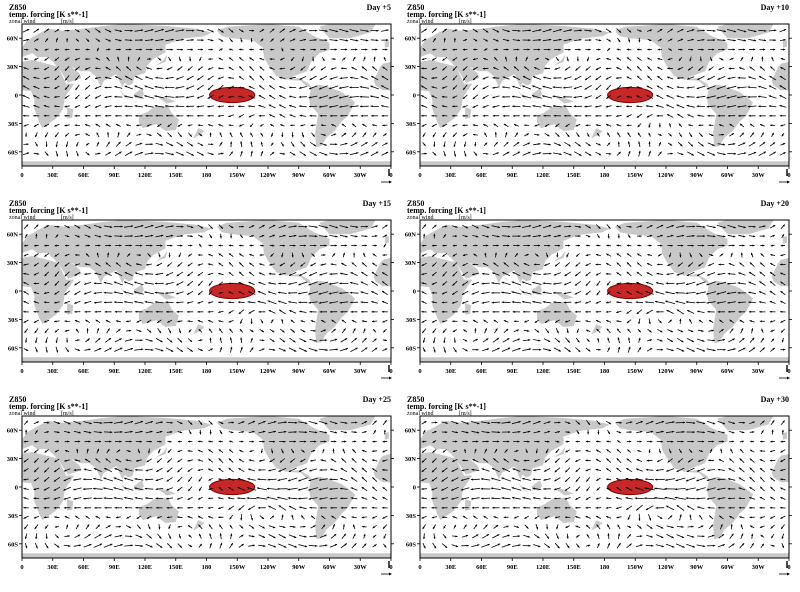  I want to click on day-label: Day +10, so click(775, 7).